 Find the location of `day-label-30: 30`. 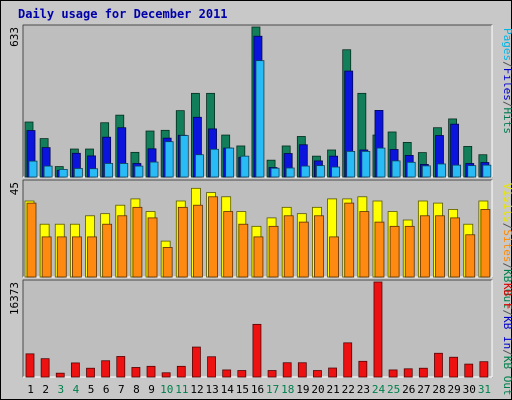

day-label-30: 30 is located at coordinates (469, 389).